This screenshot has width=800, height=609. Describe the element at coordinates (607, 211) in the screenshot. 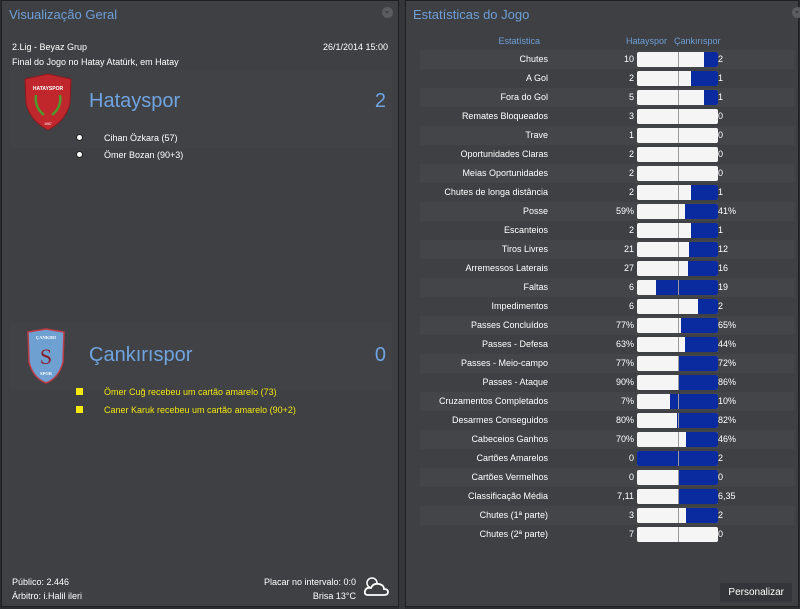

I see `stat-row: Posse 59% 41%` at that location.